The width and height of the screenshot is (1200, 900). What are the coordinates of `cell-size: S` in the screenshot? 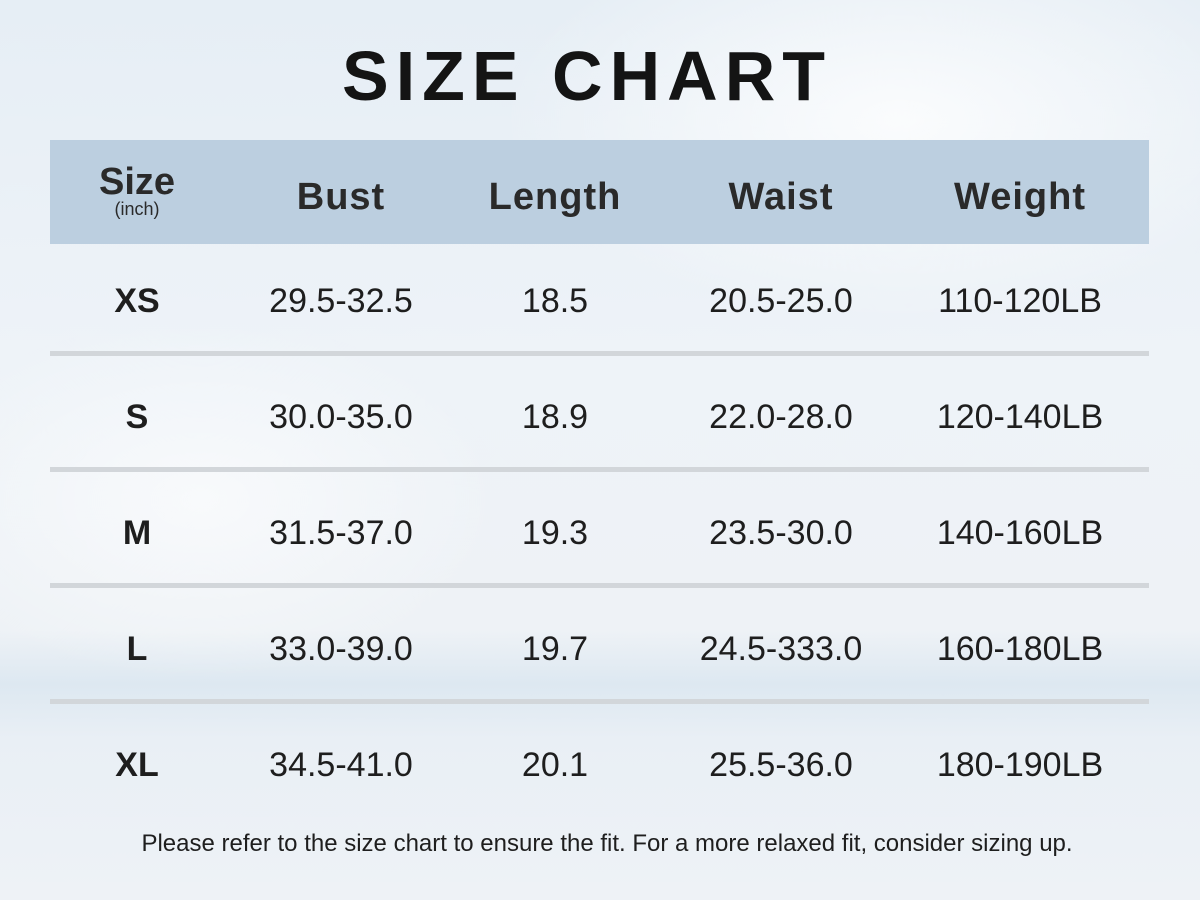 It's located at (137, 417).